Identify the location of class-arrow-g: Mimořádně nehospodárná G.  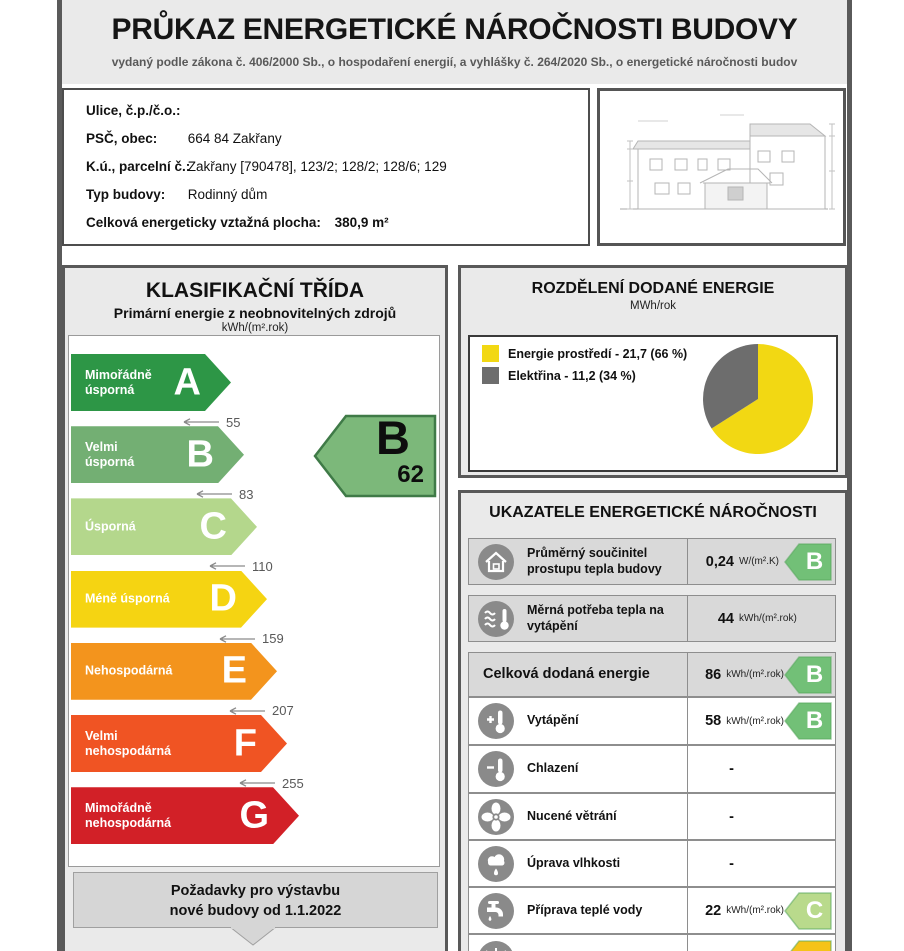
(185, 815).